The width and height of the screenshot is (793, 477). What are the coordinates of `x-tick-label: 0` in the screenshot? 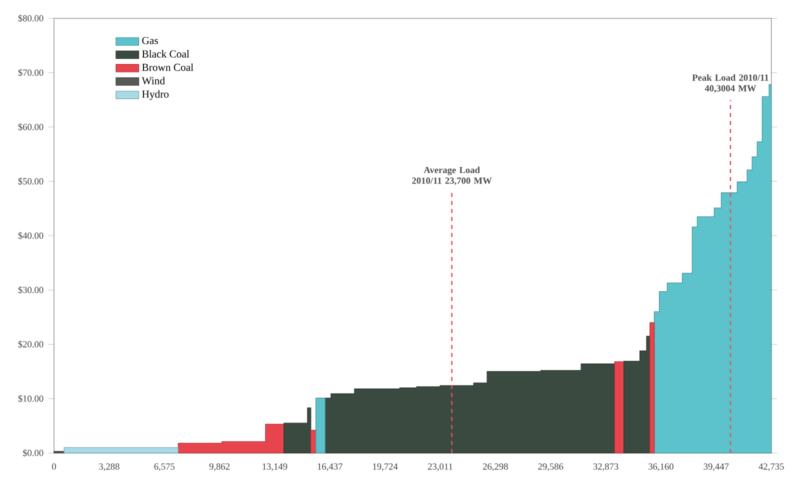 It's located at (54, 466).